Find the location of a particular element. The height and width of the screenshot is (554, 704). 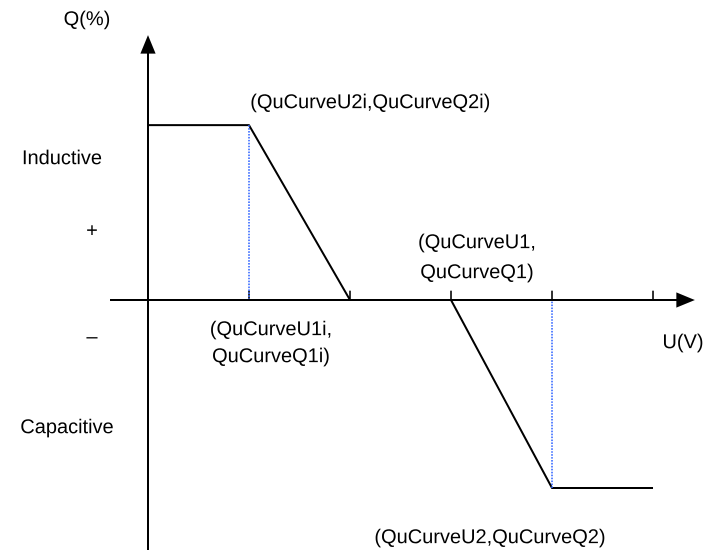

y-axis-title: Q(%) is located at coordinates (87, 20).